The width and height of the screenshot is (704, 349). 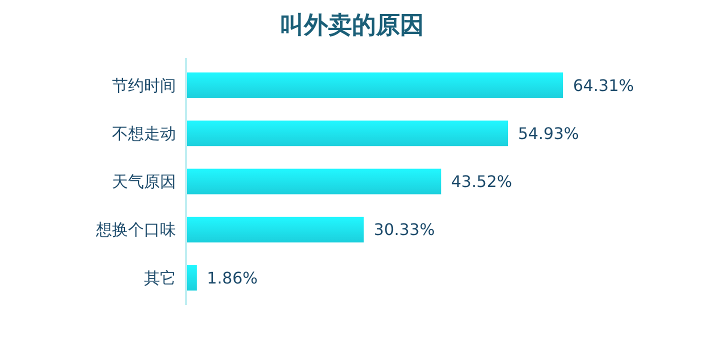 What do you see at coordinates (352, 25) in the screenshot?
I see `chart-title: 叫外卖的原因` at bounding box center [352, 25].